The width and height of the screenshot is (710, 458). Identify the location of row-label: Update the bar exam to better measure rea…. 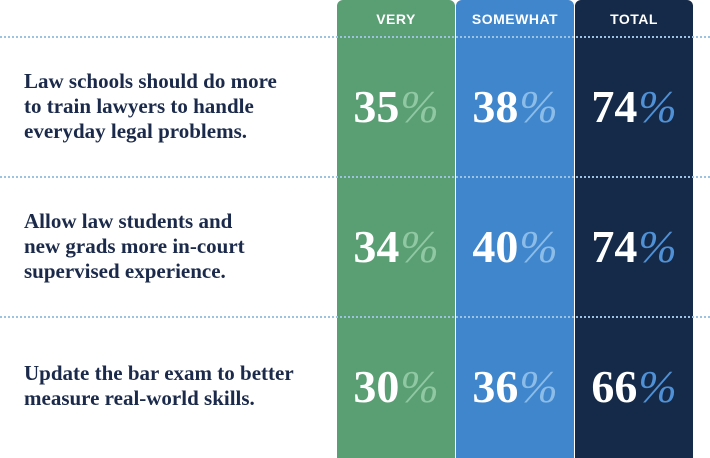
(179, 386).